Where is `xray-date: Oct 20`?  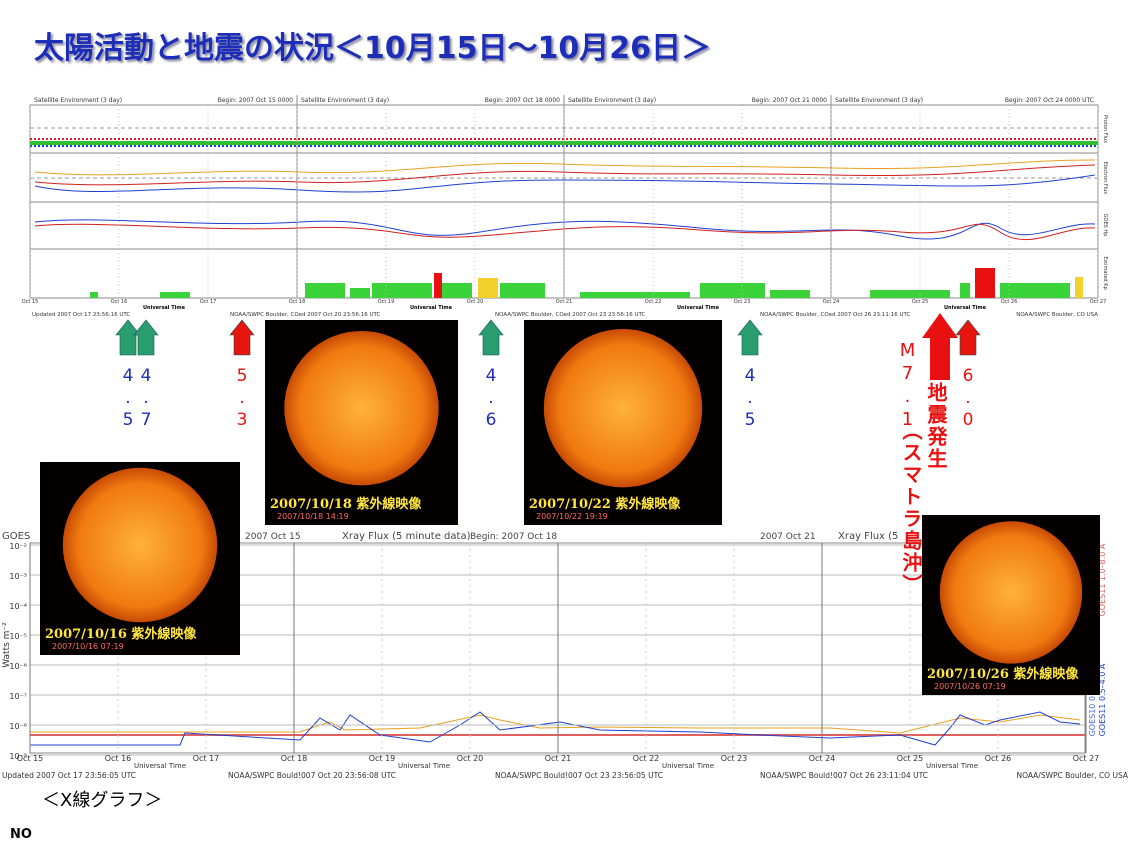
xray-date: Oct 20 is located at coordinates (470, 758).